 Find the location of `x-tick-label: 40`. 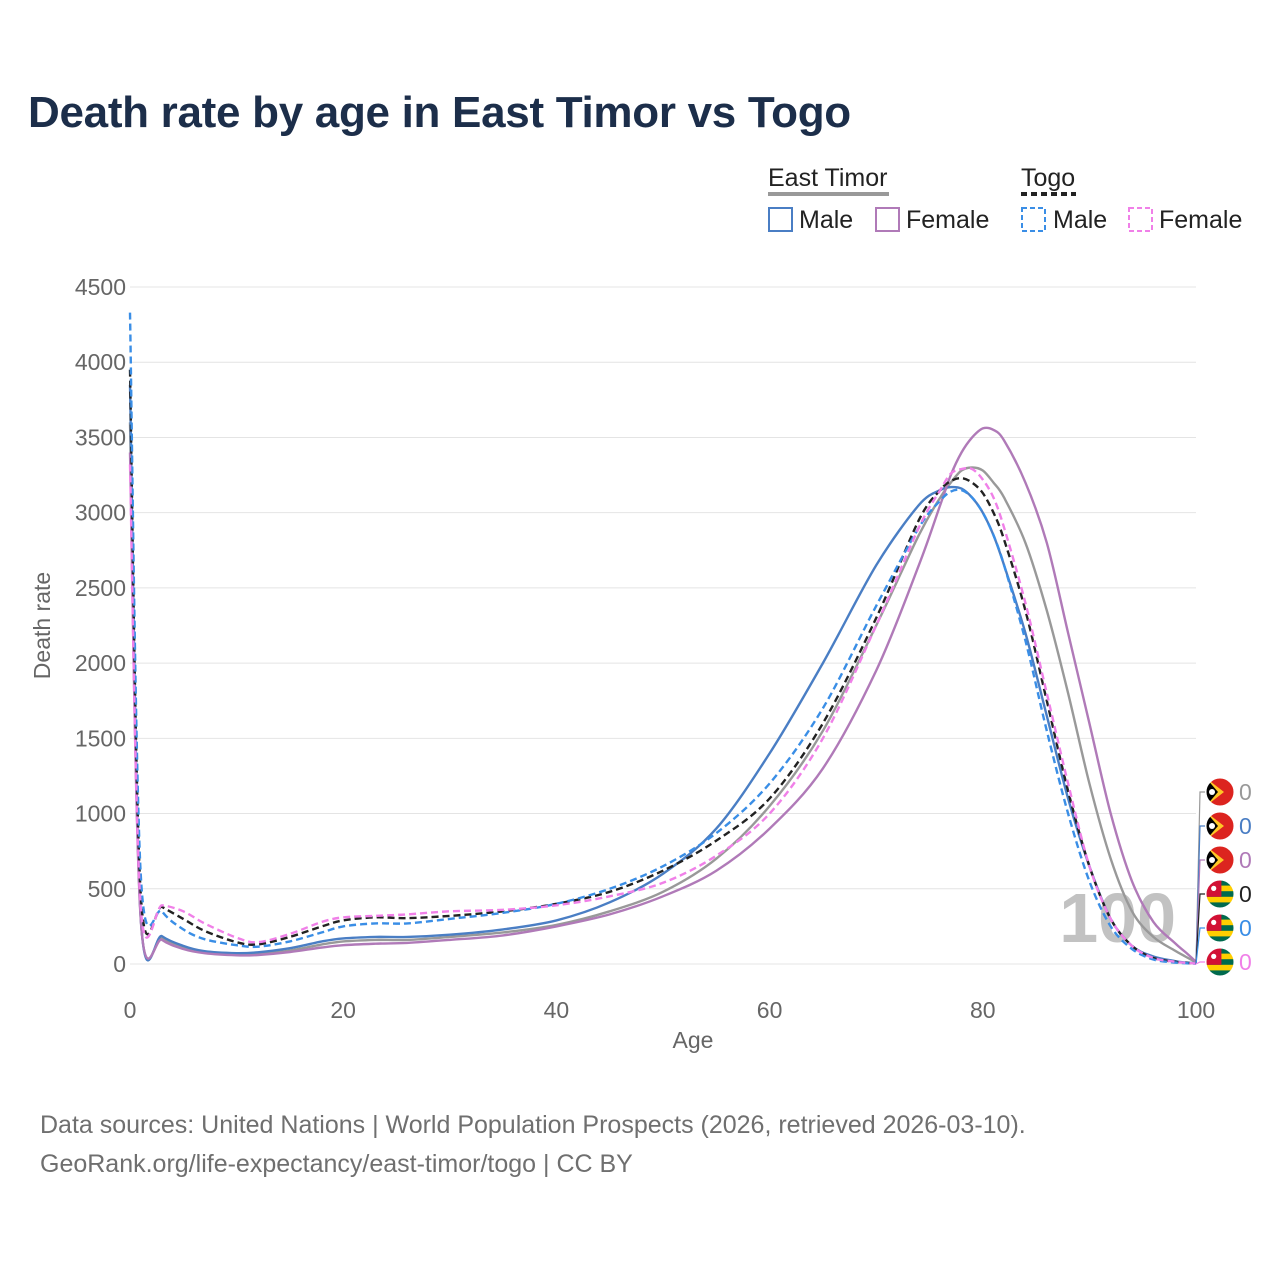

x-tick-label: 40 is located at coordinates (557, 1010).